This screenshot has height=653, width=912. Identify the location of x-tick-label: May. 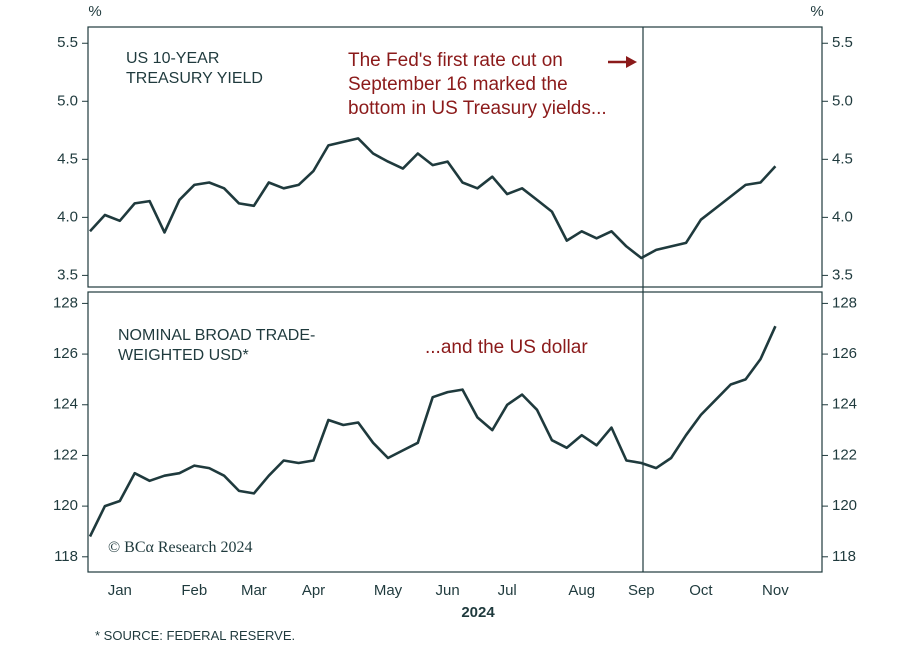
(388, 590).